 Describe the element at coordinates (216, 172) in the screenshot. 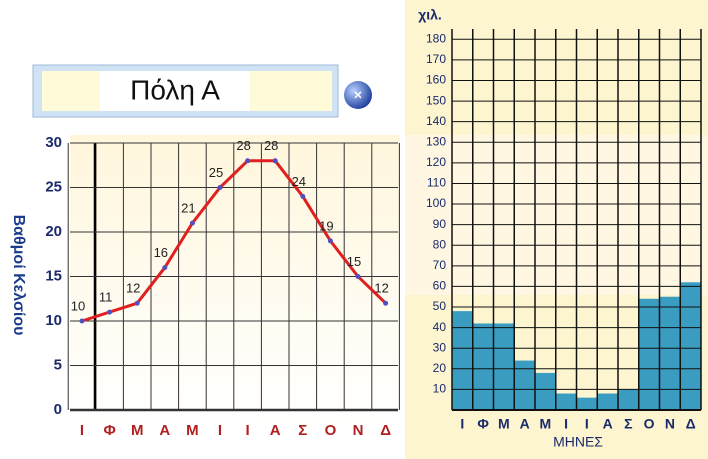

I see `data-label: 25` at that location.